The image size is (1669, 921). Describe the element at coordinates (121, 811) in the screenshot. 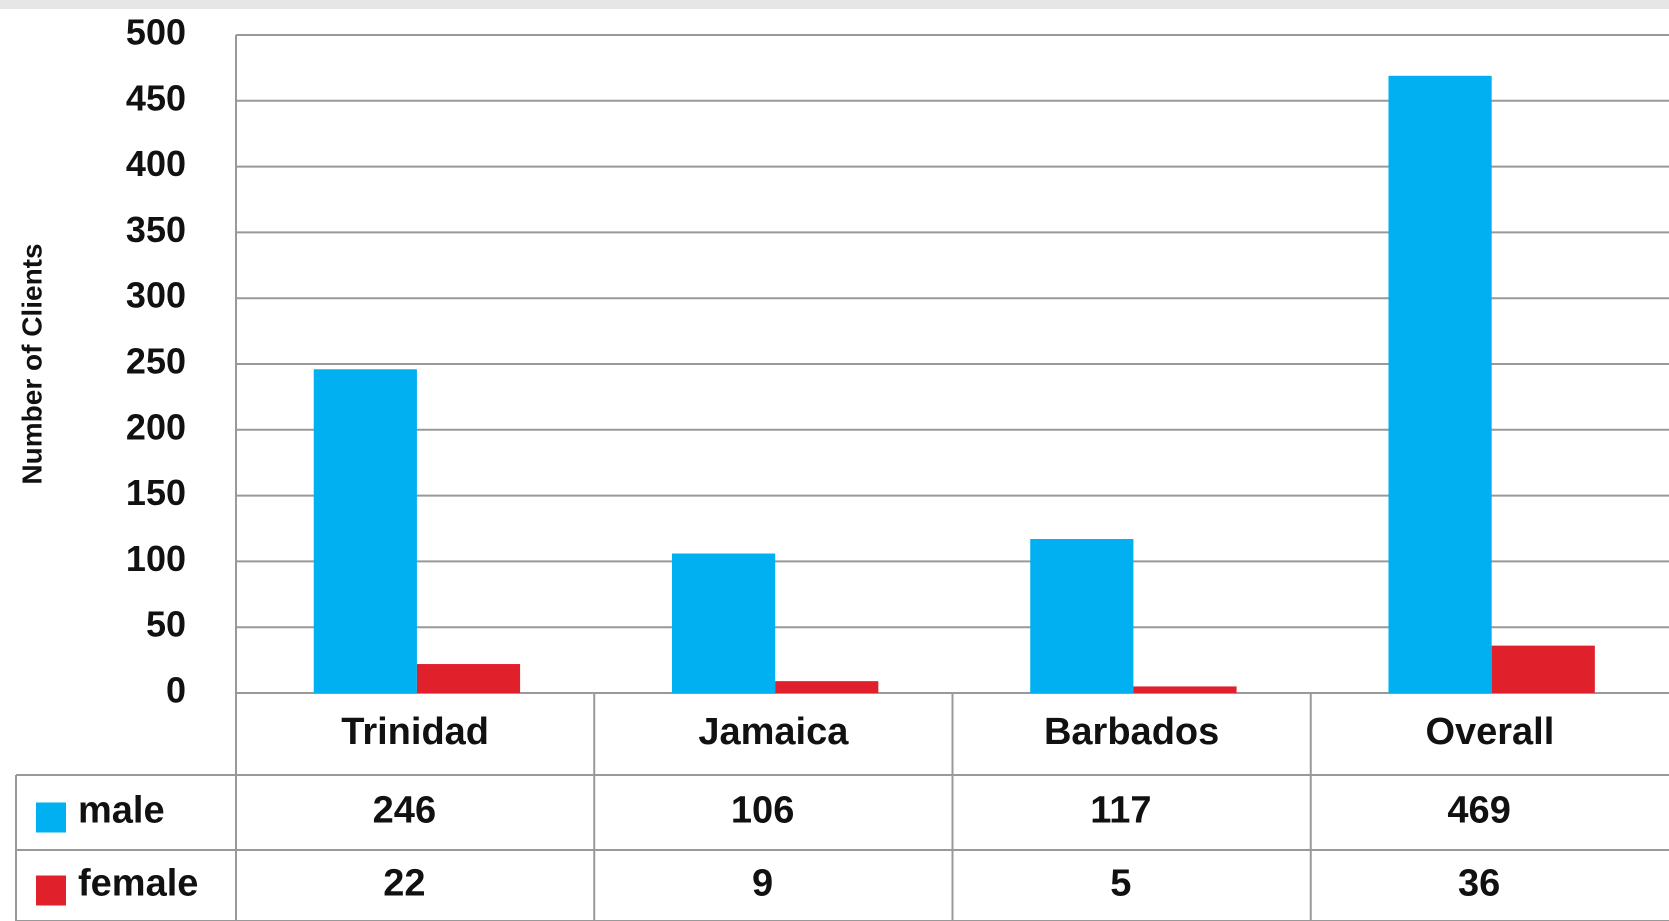

I see `legend-label: male` at that location.